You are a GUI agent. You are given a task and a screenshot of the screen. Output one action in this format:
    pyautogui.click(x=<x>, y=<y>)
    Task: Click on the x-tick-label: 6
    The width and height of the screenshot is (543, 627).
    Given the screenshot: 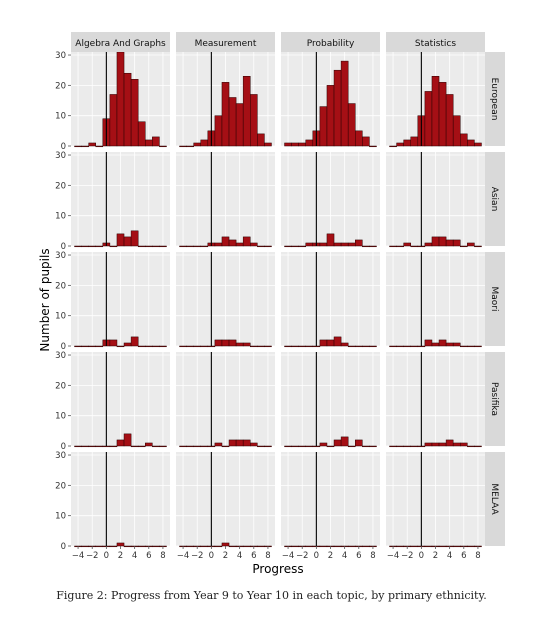 What is the action you would take?
    pyautogui.click(x=148, y=556)
    